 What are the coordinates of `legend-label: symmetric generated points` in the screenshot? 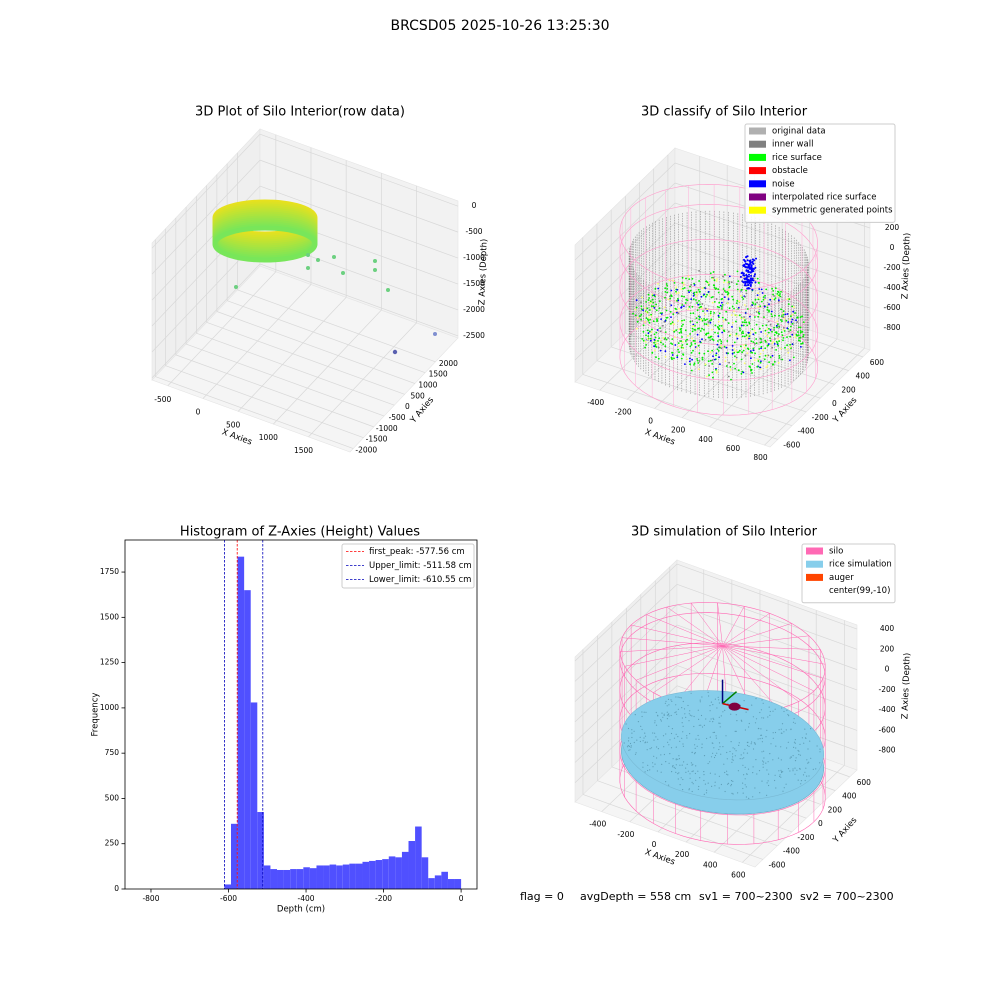 It's located at (832, 211).